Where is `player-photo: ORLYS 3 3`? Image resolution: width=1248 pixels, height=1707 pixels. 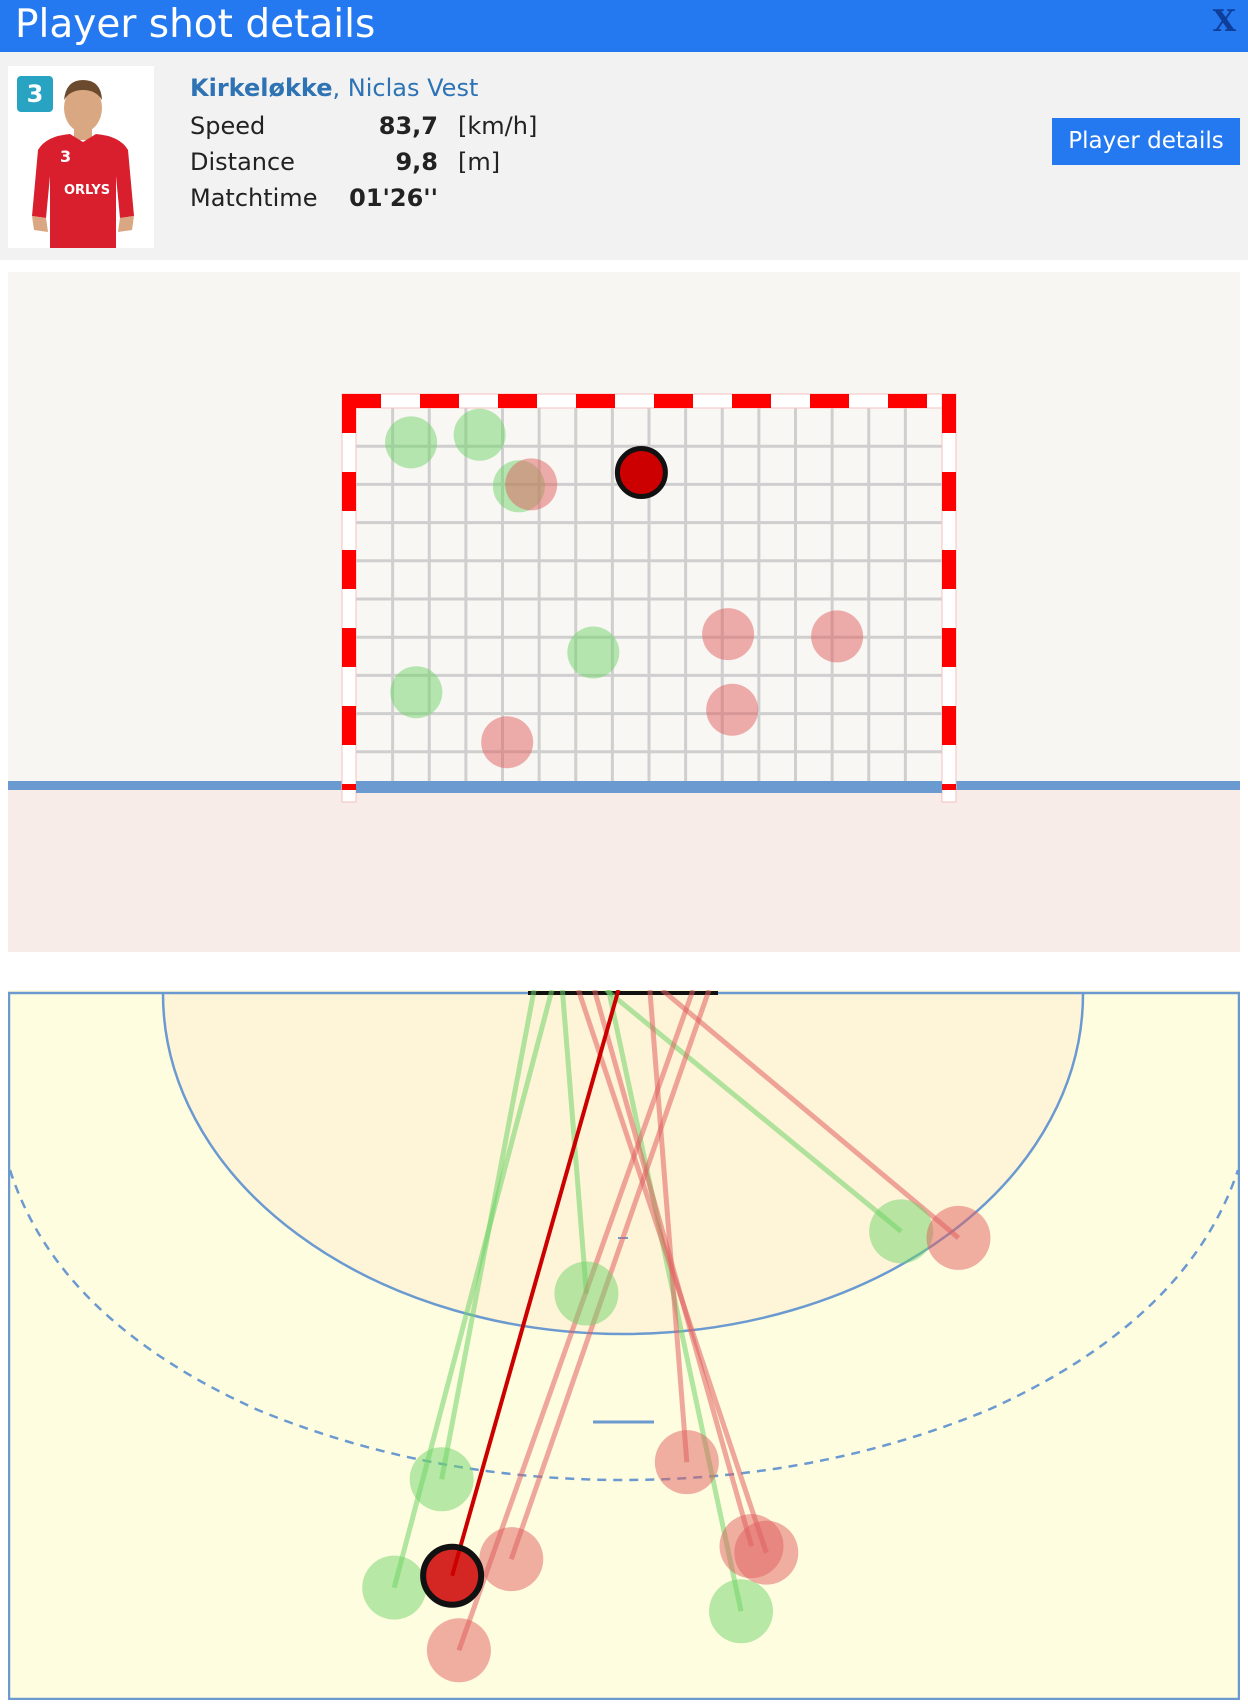 player-photo: ORLYS 3 3 is located at coordinates (81, 157).